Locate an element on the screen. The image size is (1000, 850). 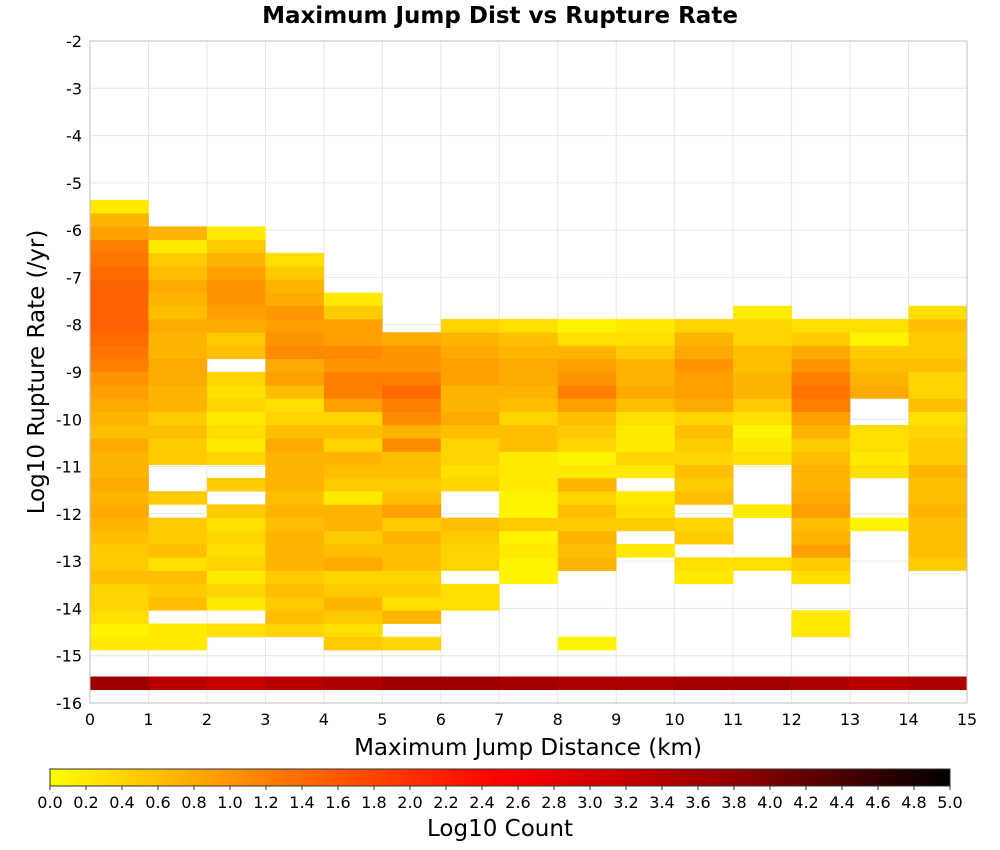
colorbar-tick-label: 4.0 is located at coordinates (769, 802).